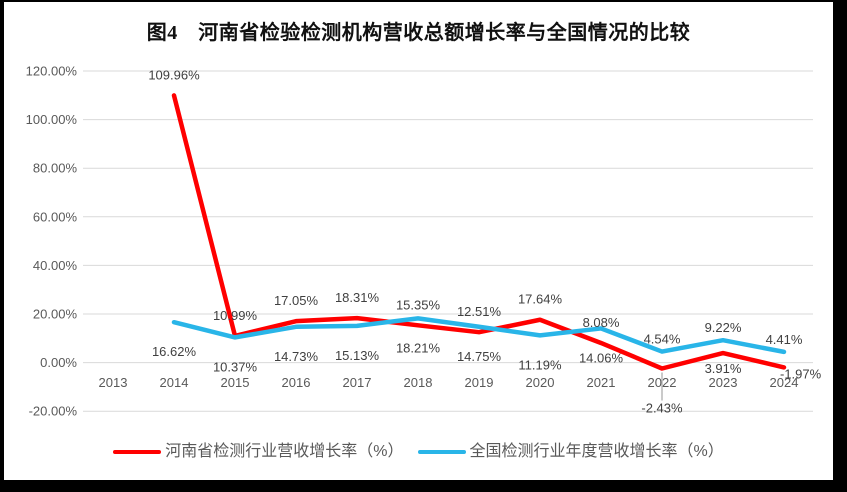  I want to click on x-axis-label: 2013, so click(113, 382).